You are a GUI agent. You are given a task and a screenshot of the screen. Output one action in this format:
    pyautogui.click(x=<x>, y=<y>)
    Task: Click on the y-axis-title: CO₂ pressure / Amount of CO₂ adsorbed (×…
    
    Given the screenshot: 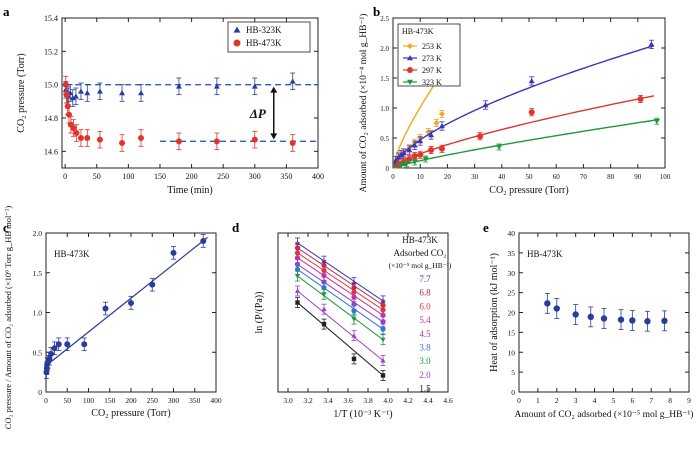 What is the action you would take?
    pyautogui.click(x=8, y=318)
    